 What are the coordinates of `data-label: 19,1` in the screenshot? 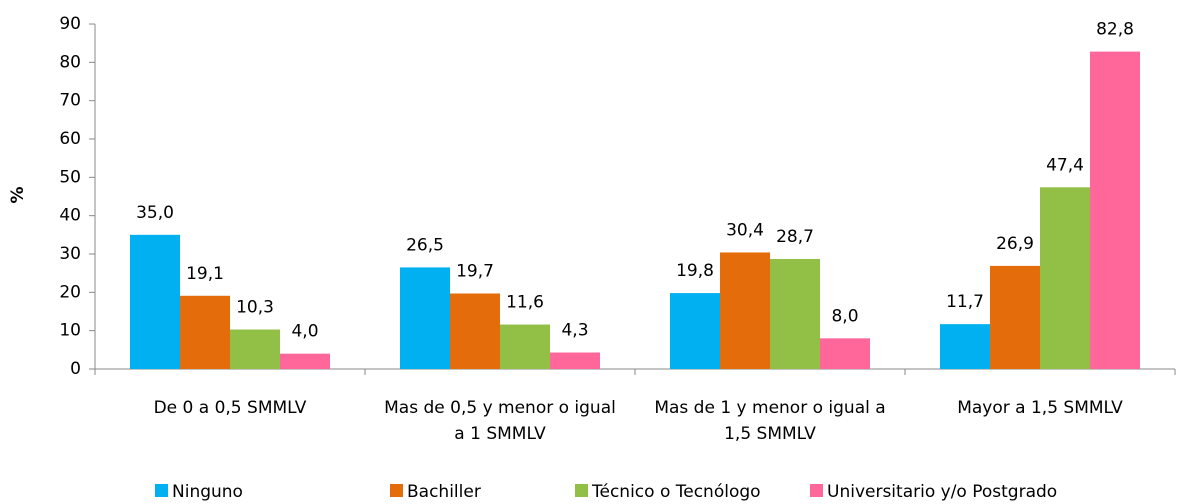 It's located at (205, 274).